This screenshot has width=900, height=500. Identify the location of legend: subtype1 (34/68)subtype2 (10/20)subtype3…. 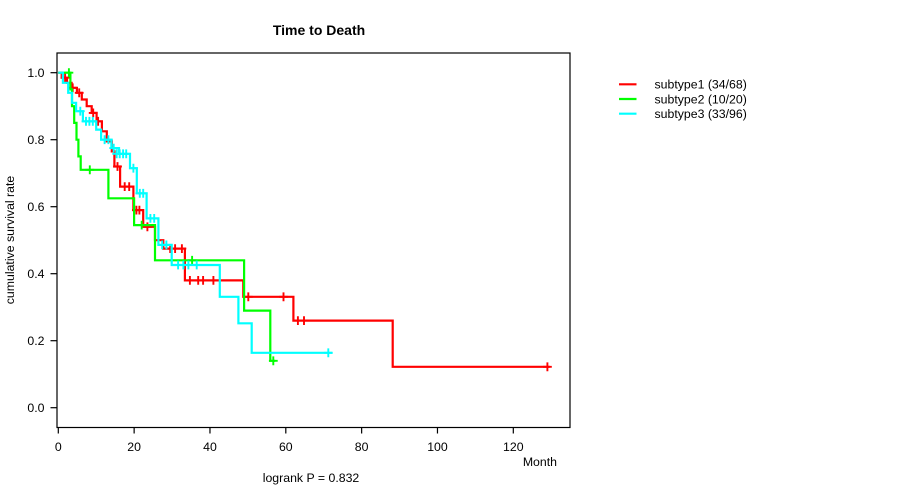
(683, 99).